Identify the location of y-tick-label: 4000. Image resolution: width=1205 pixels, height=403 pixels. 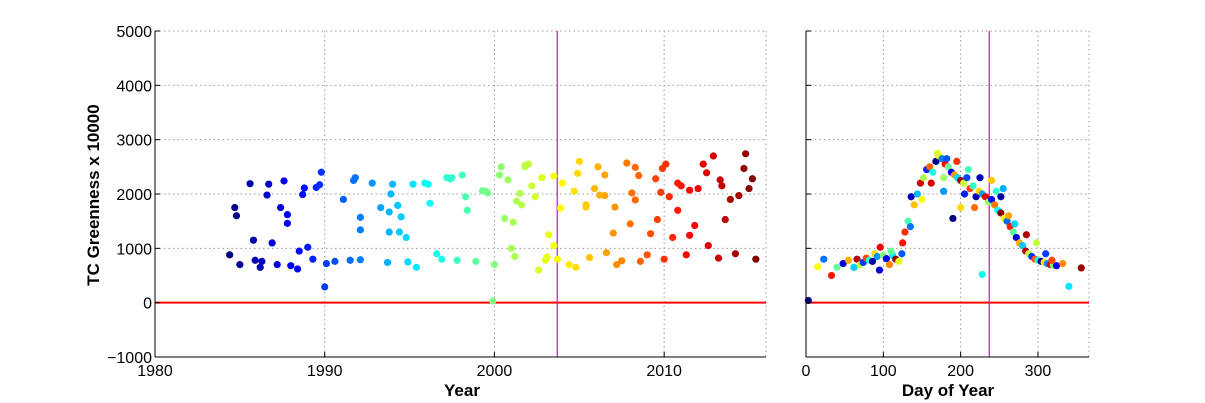
(134, 86).